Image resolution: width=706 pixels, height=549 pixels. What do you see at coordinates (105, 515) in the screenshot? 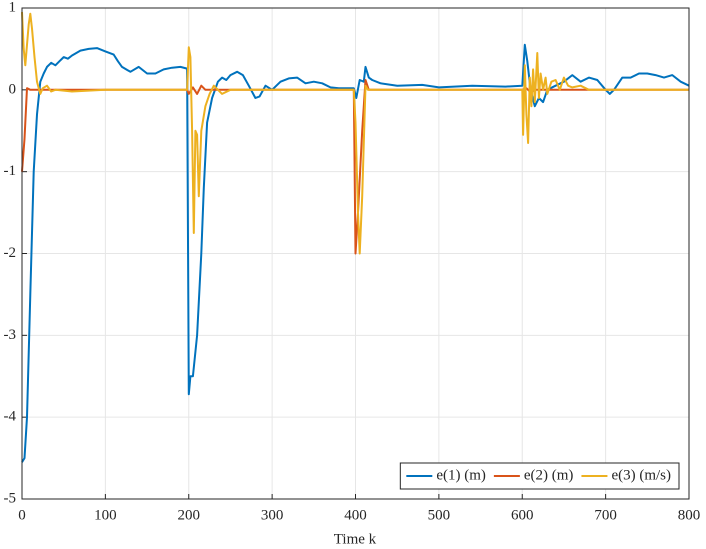
I see `x-tick-label: 100` at bounding box center [105, 515].